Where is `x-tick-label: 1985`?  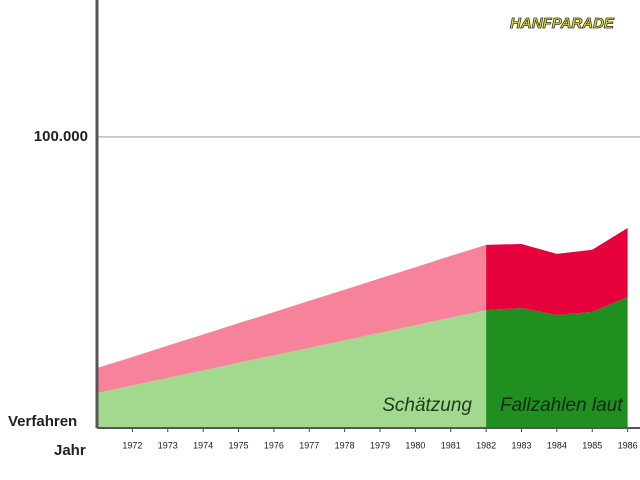 x-tick-label: 1985 is located at coordinates (592, 445).